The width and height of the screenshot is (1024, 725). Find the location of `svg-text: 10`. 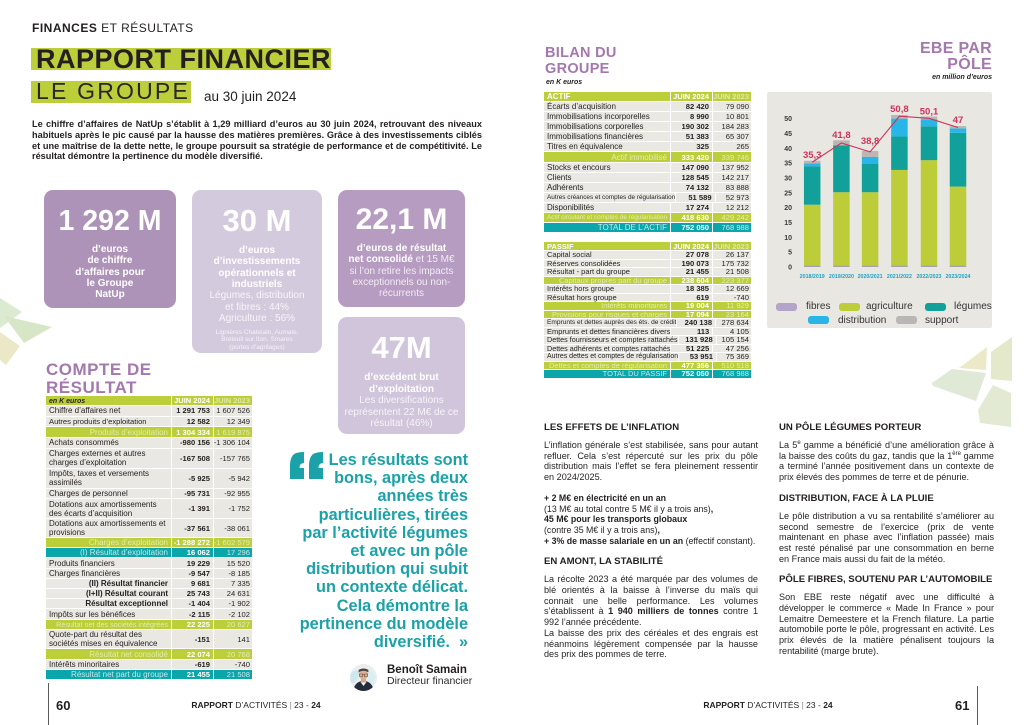

svg-text: 10 is located at coordinates (788, 238).